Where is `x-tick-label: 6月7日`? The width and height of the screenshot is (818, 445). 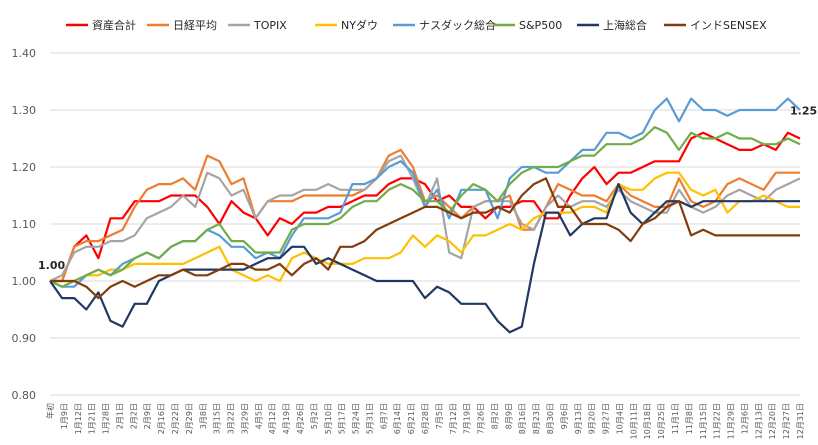
x-tick-label: 6月7日 is located at coordinates (383, 416).